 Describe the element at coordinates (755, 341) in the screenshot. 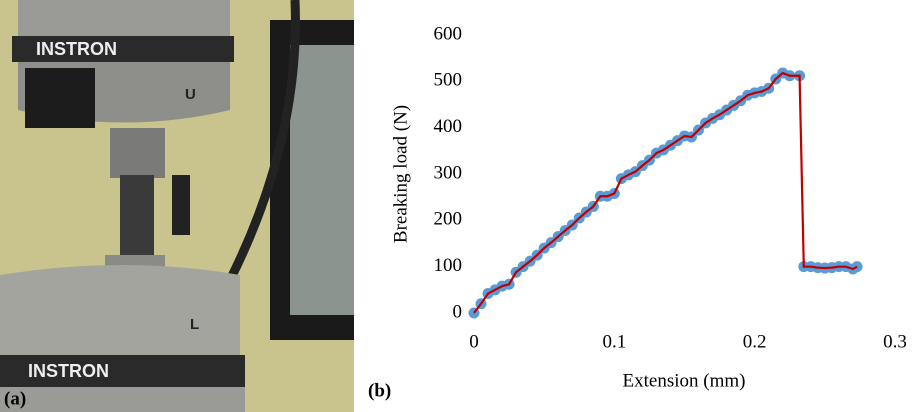

I see `x-tick-label: 0.2` at that location.